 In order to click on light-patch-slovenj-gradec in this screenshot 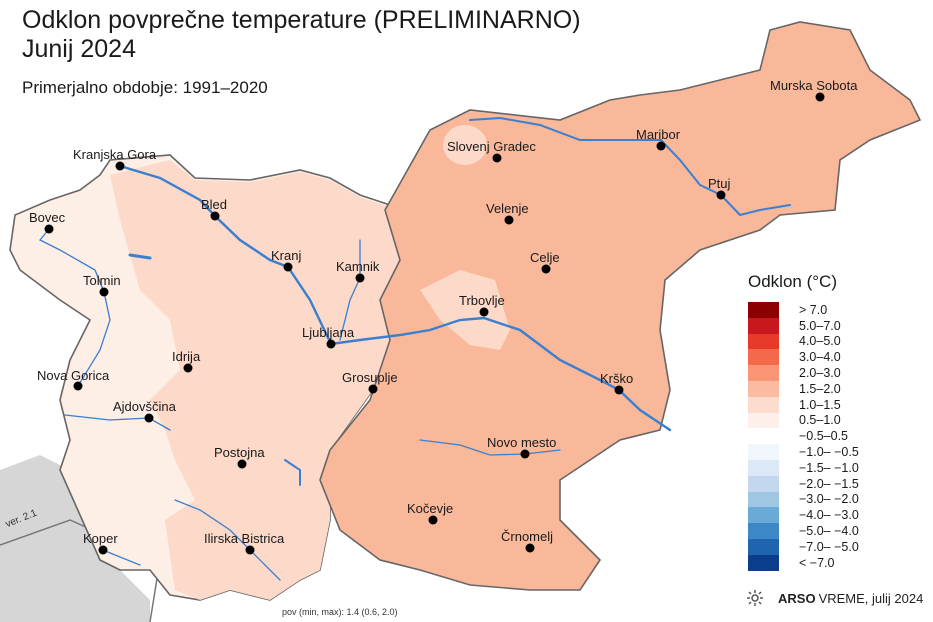, I will do `click(465, 145)`.